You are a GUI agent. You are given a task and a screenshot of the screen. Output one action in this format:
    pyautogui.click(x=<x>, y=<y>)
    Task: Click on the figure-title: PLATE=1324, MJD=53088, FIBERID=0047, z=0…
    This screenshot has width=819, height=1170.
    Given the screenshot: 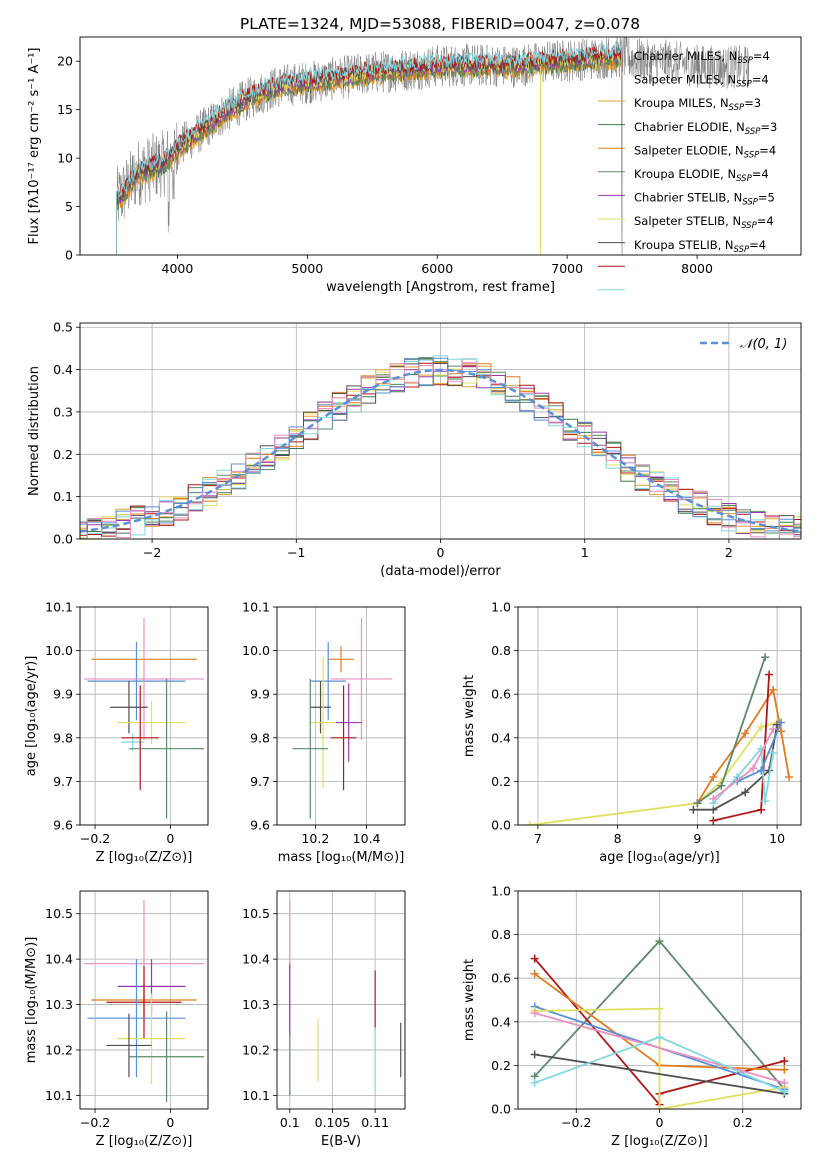 What is the action you would take?
    pyautogui.click(x=440, y=24)
    